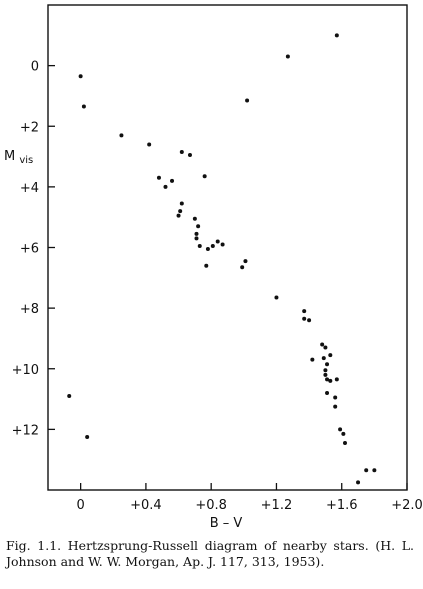 This screenshot has width=423, height=589. What do you see at coordinates (35, 67) in the screenshot?
I see `y-tick-label: 0` at bounding box center [35, 67].